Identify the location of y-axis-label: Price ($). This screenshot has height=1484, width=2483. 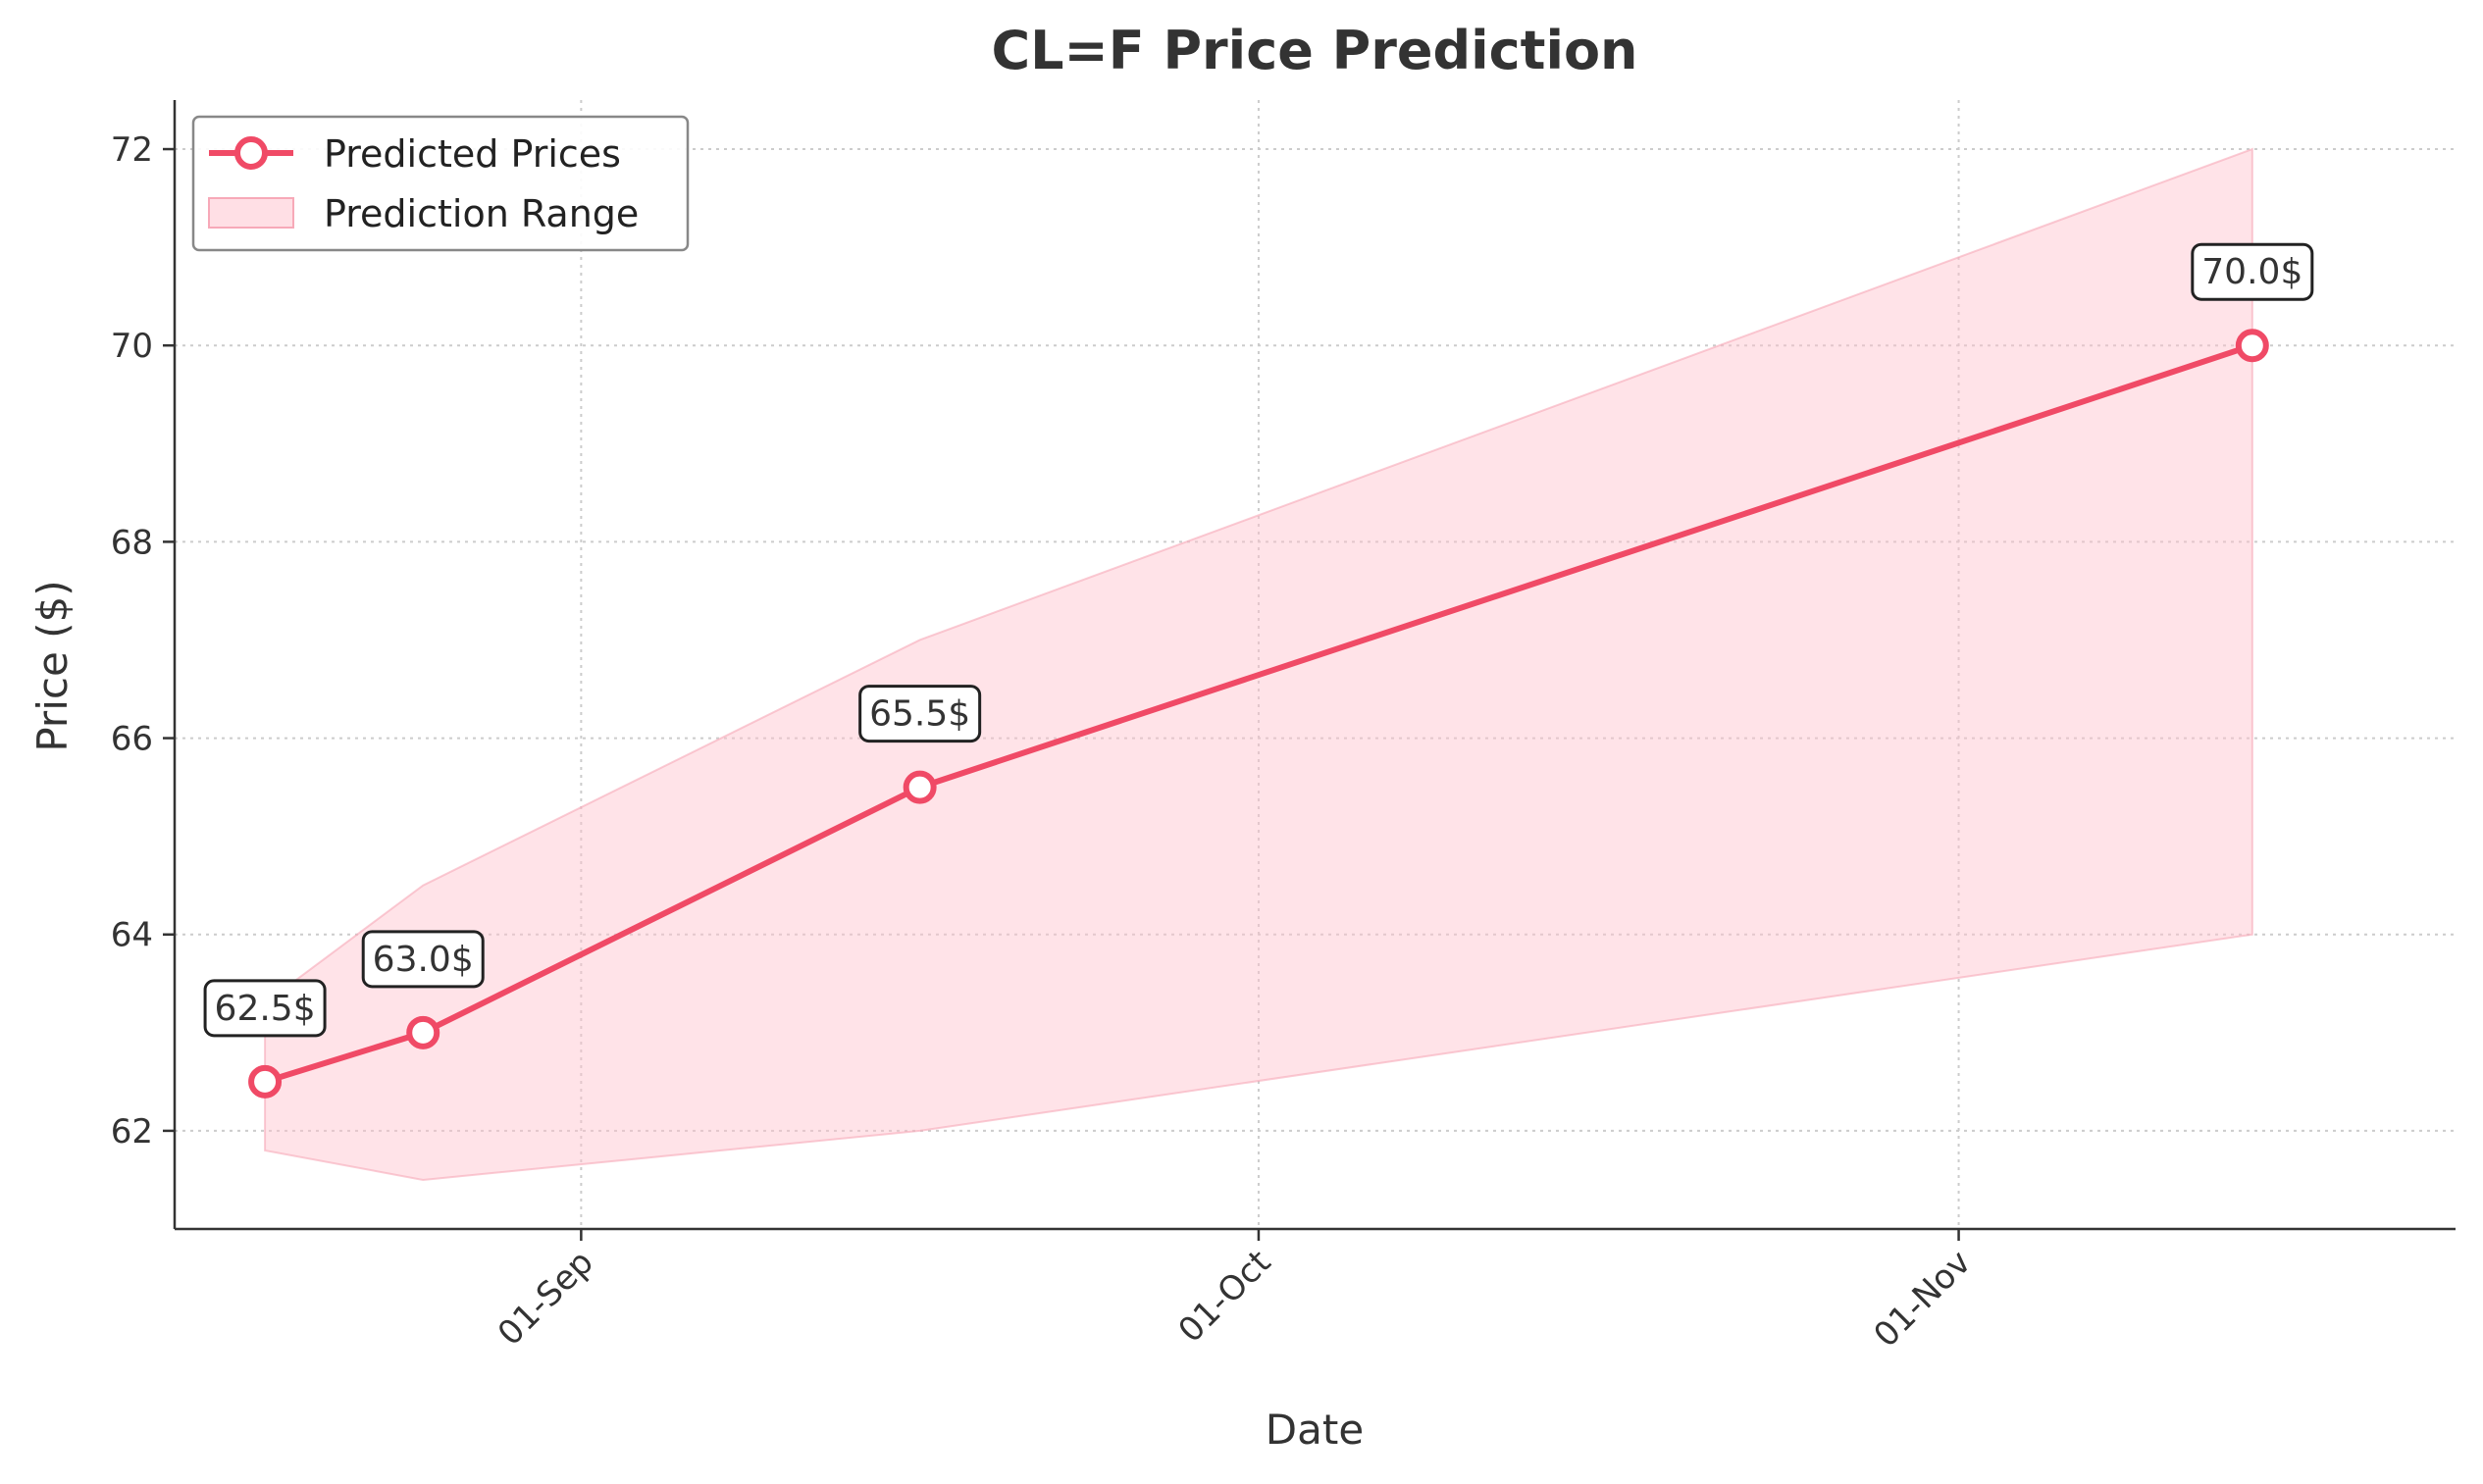
(53, 665).